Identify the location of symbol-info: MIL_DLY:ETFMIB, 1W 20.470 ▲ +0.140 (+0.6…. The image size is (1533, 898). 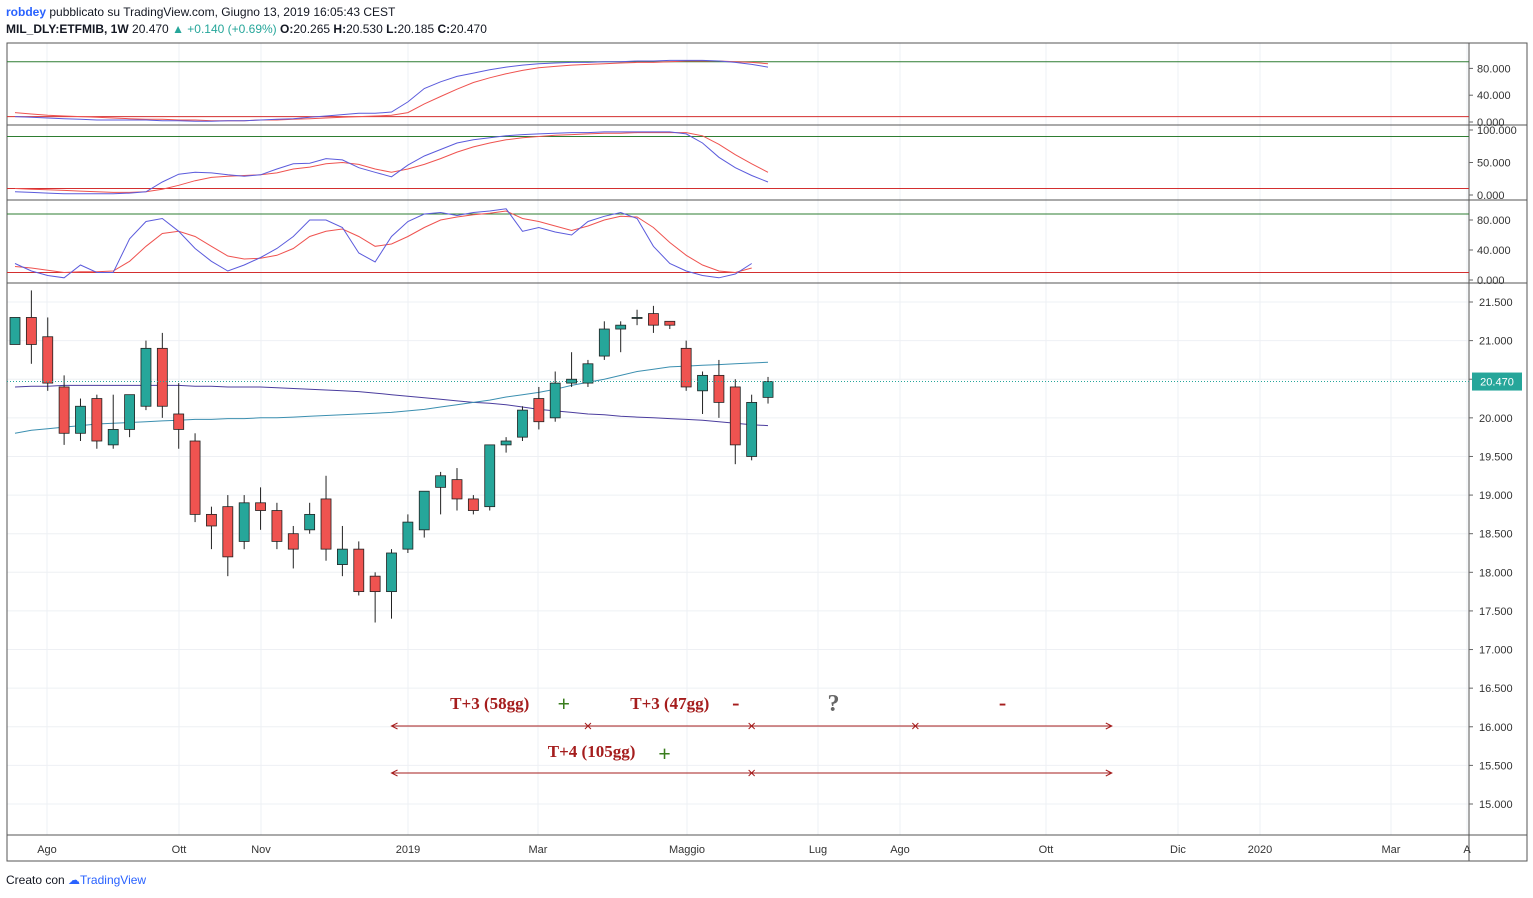
(246, 29).